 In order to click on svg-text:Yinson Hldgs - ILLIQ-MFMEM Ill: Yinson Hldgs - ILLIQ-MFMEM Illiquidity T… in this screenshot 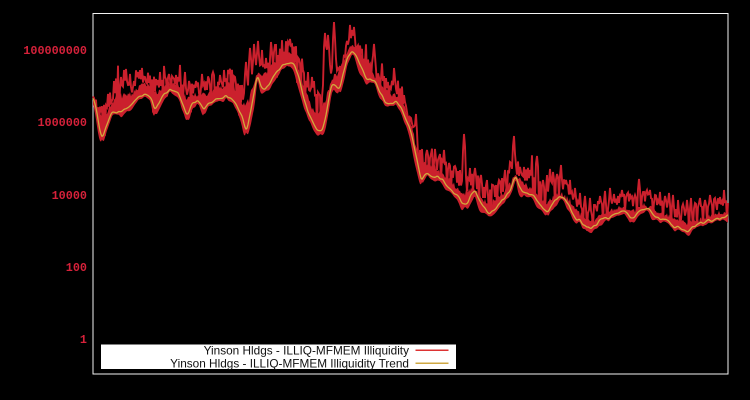, I will do `click(289, 363)`.